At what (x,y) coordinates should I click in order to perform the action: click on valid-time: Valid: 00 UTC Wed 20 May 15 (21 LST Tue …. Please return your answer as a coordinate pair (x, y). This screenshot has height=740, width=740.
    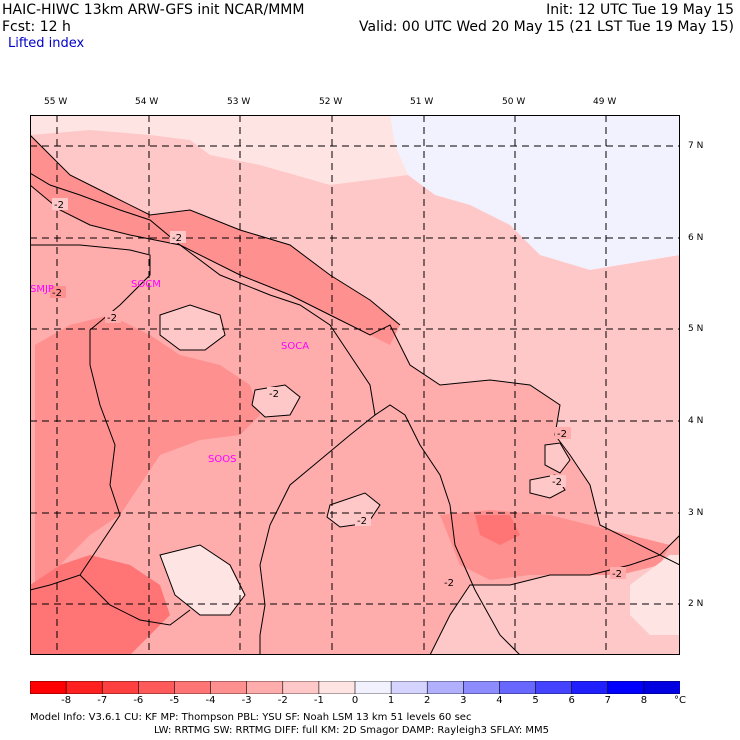
    Looking at the image, I should click on (546, 27).